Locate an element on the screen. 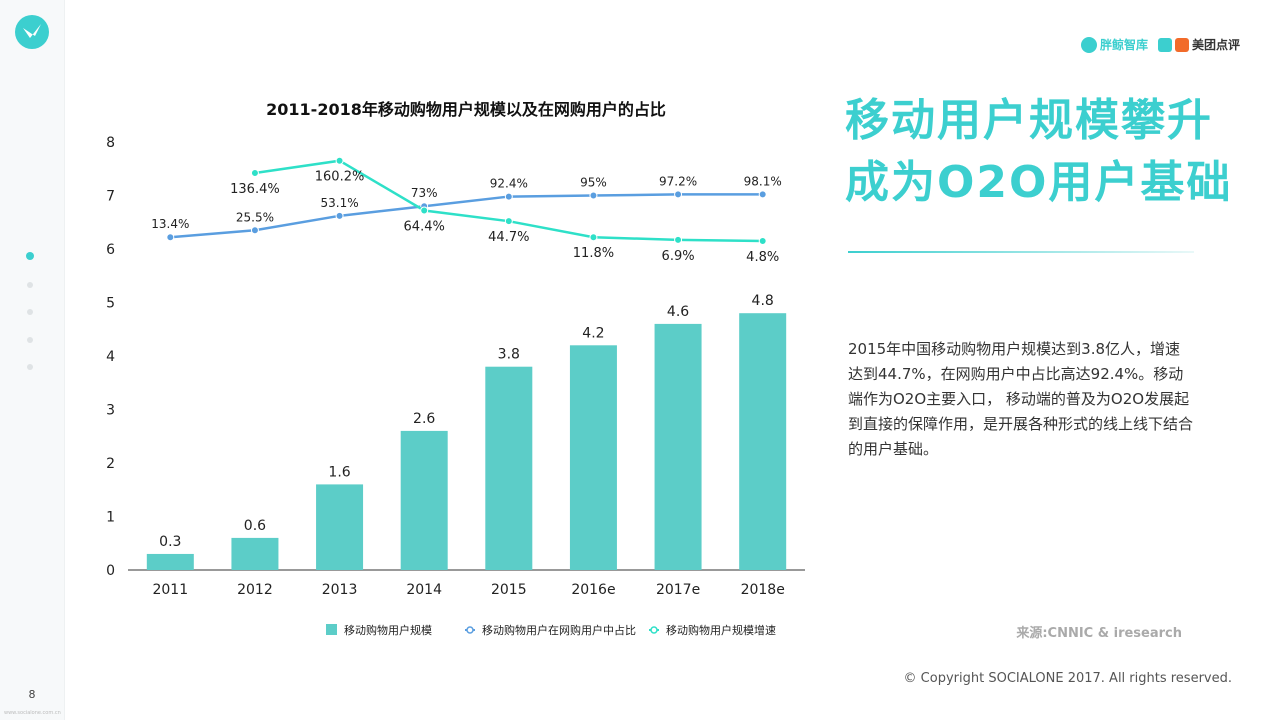  legend-label: 移动购物用户规模增速 is located at coordinates (721, 630).